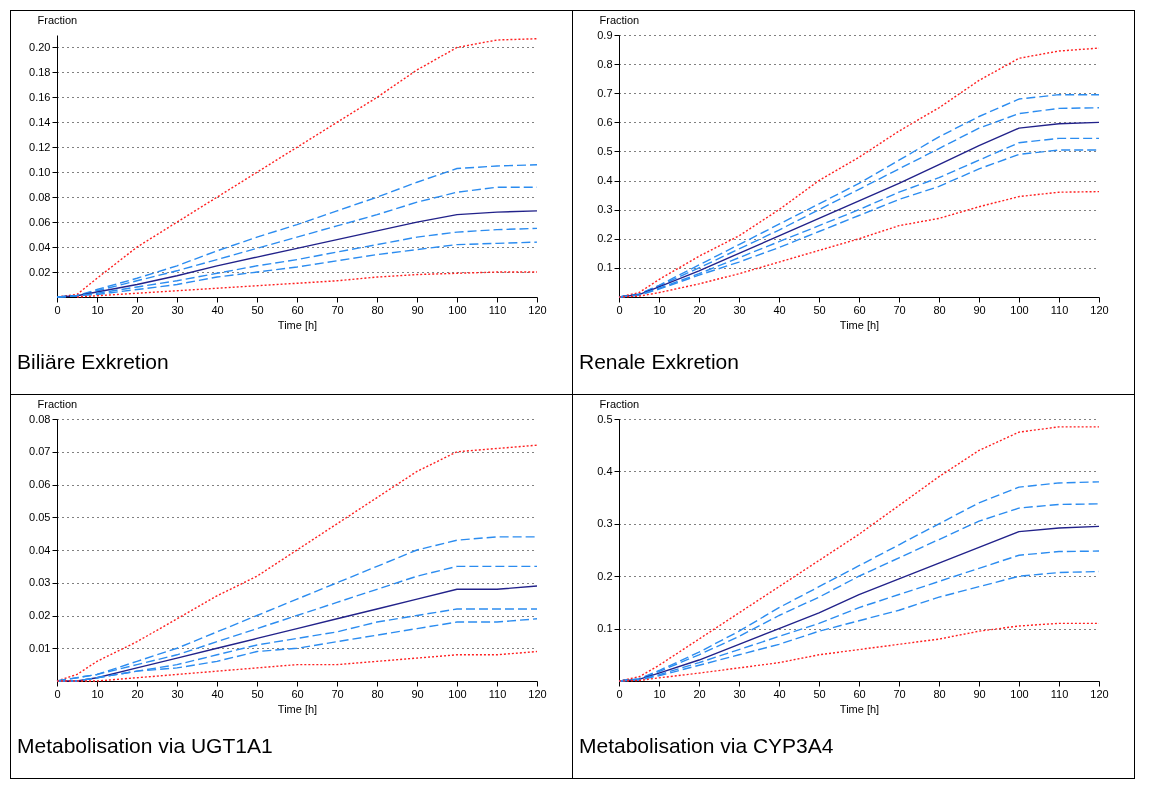 The width and height of the screenshot is (1149, 794). What do you see at coordinates (605, 34) in the screenshot?
I see `y-tick-label: 0.9` at bounding box center [605, 34].